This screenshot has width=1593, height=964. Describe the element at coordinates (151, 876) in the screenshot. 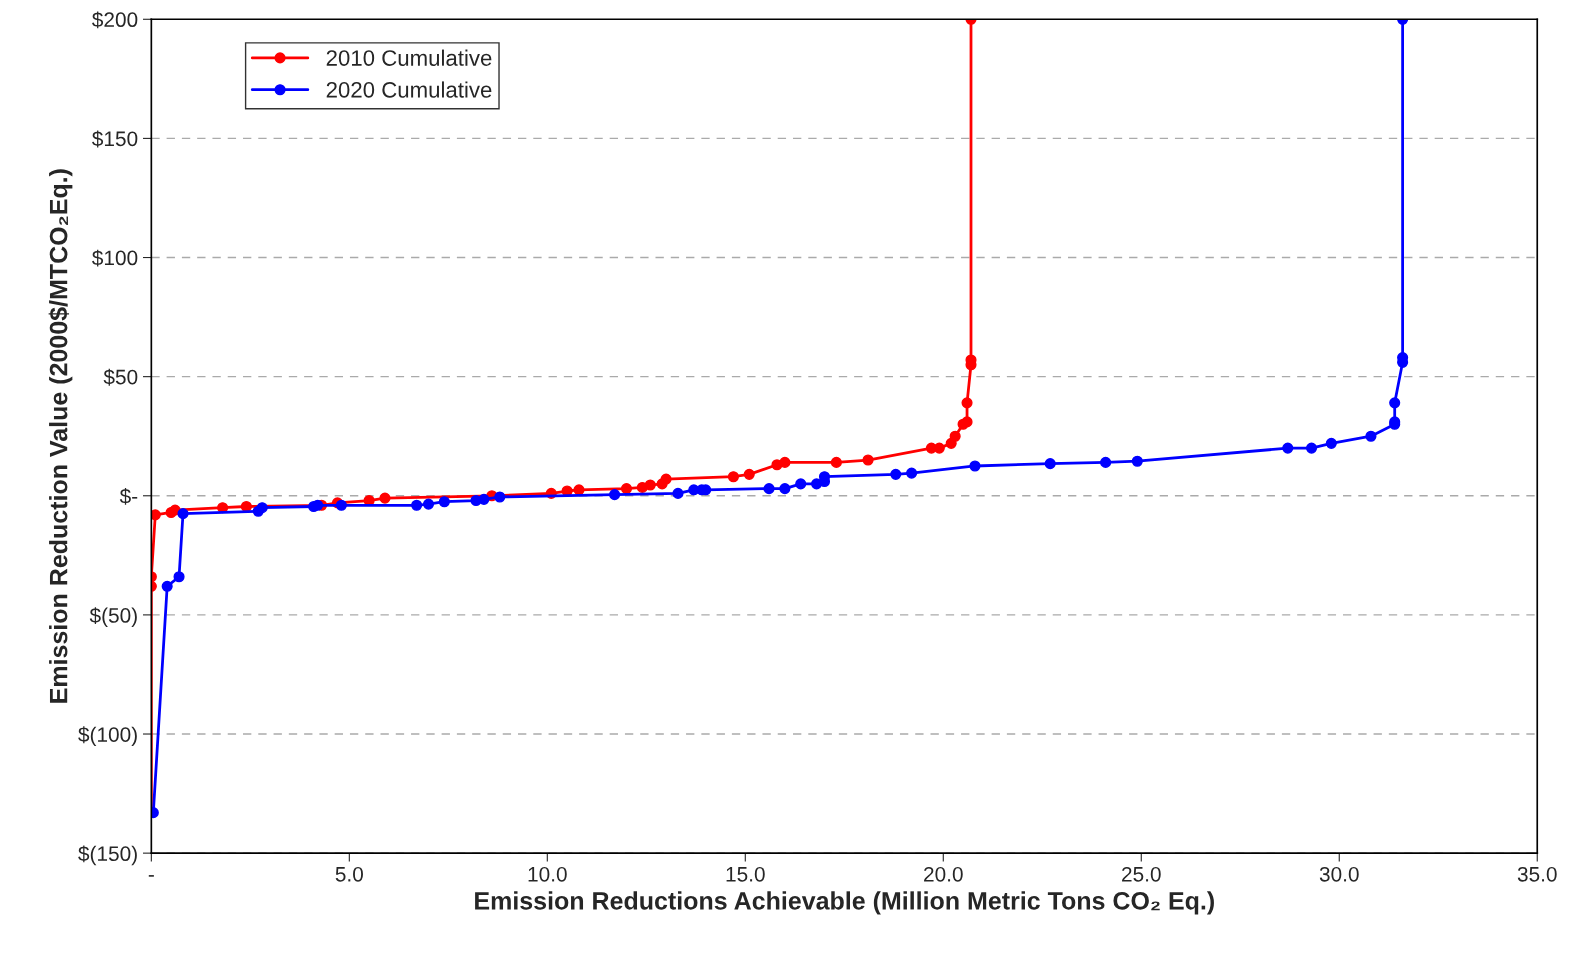

I see `x-tick-label: -` at that location.